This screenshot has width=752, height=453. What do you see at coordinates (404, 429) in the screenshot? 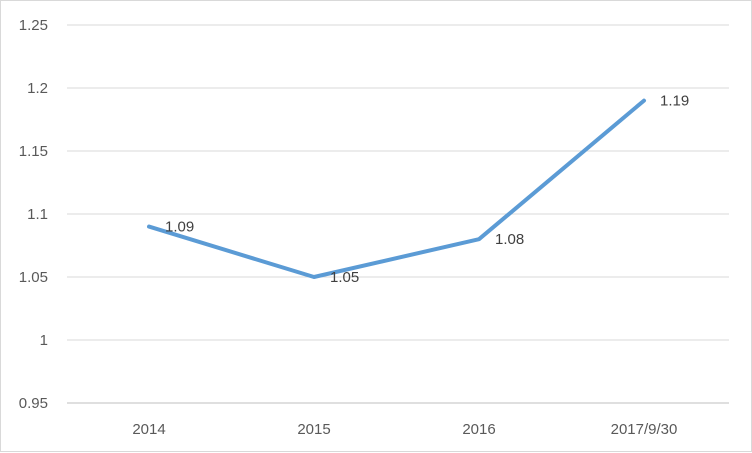
I see `x-axis-tick-labels: 2014 2015 2016 2017/9/30` at bounding box center [404, 429].